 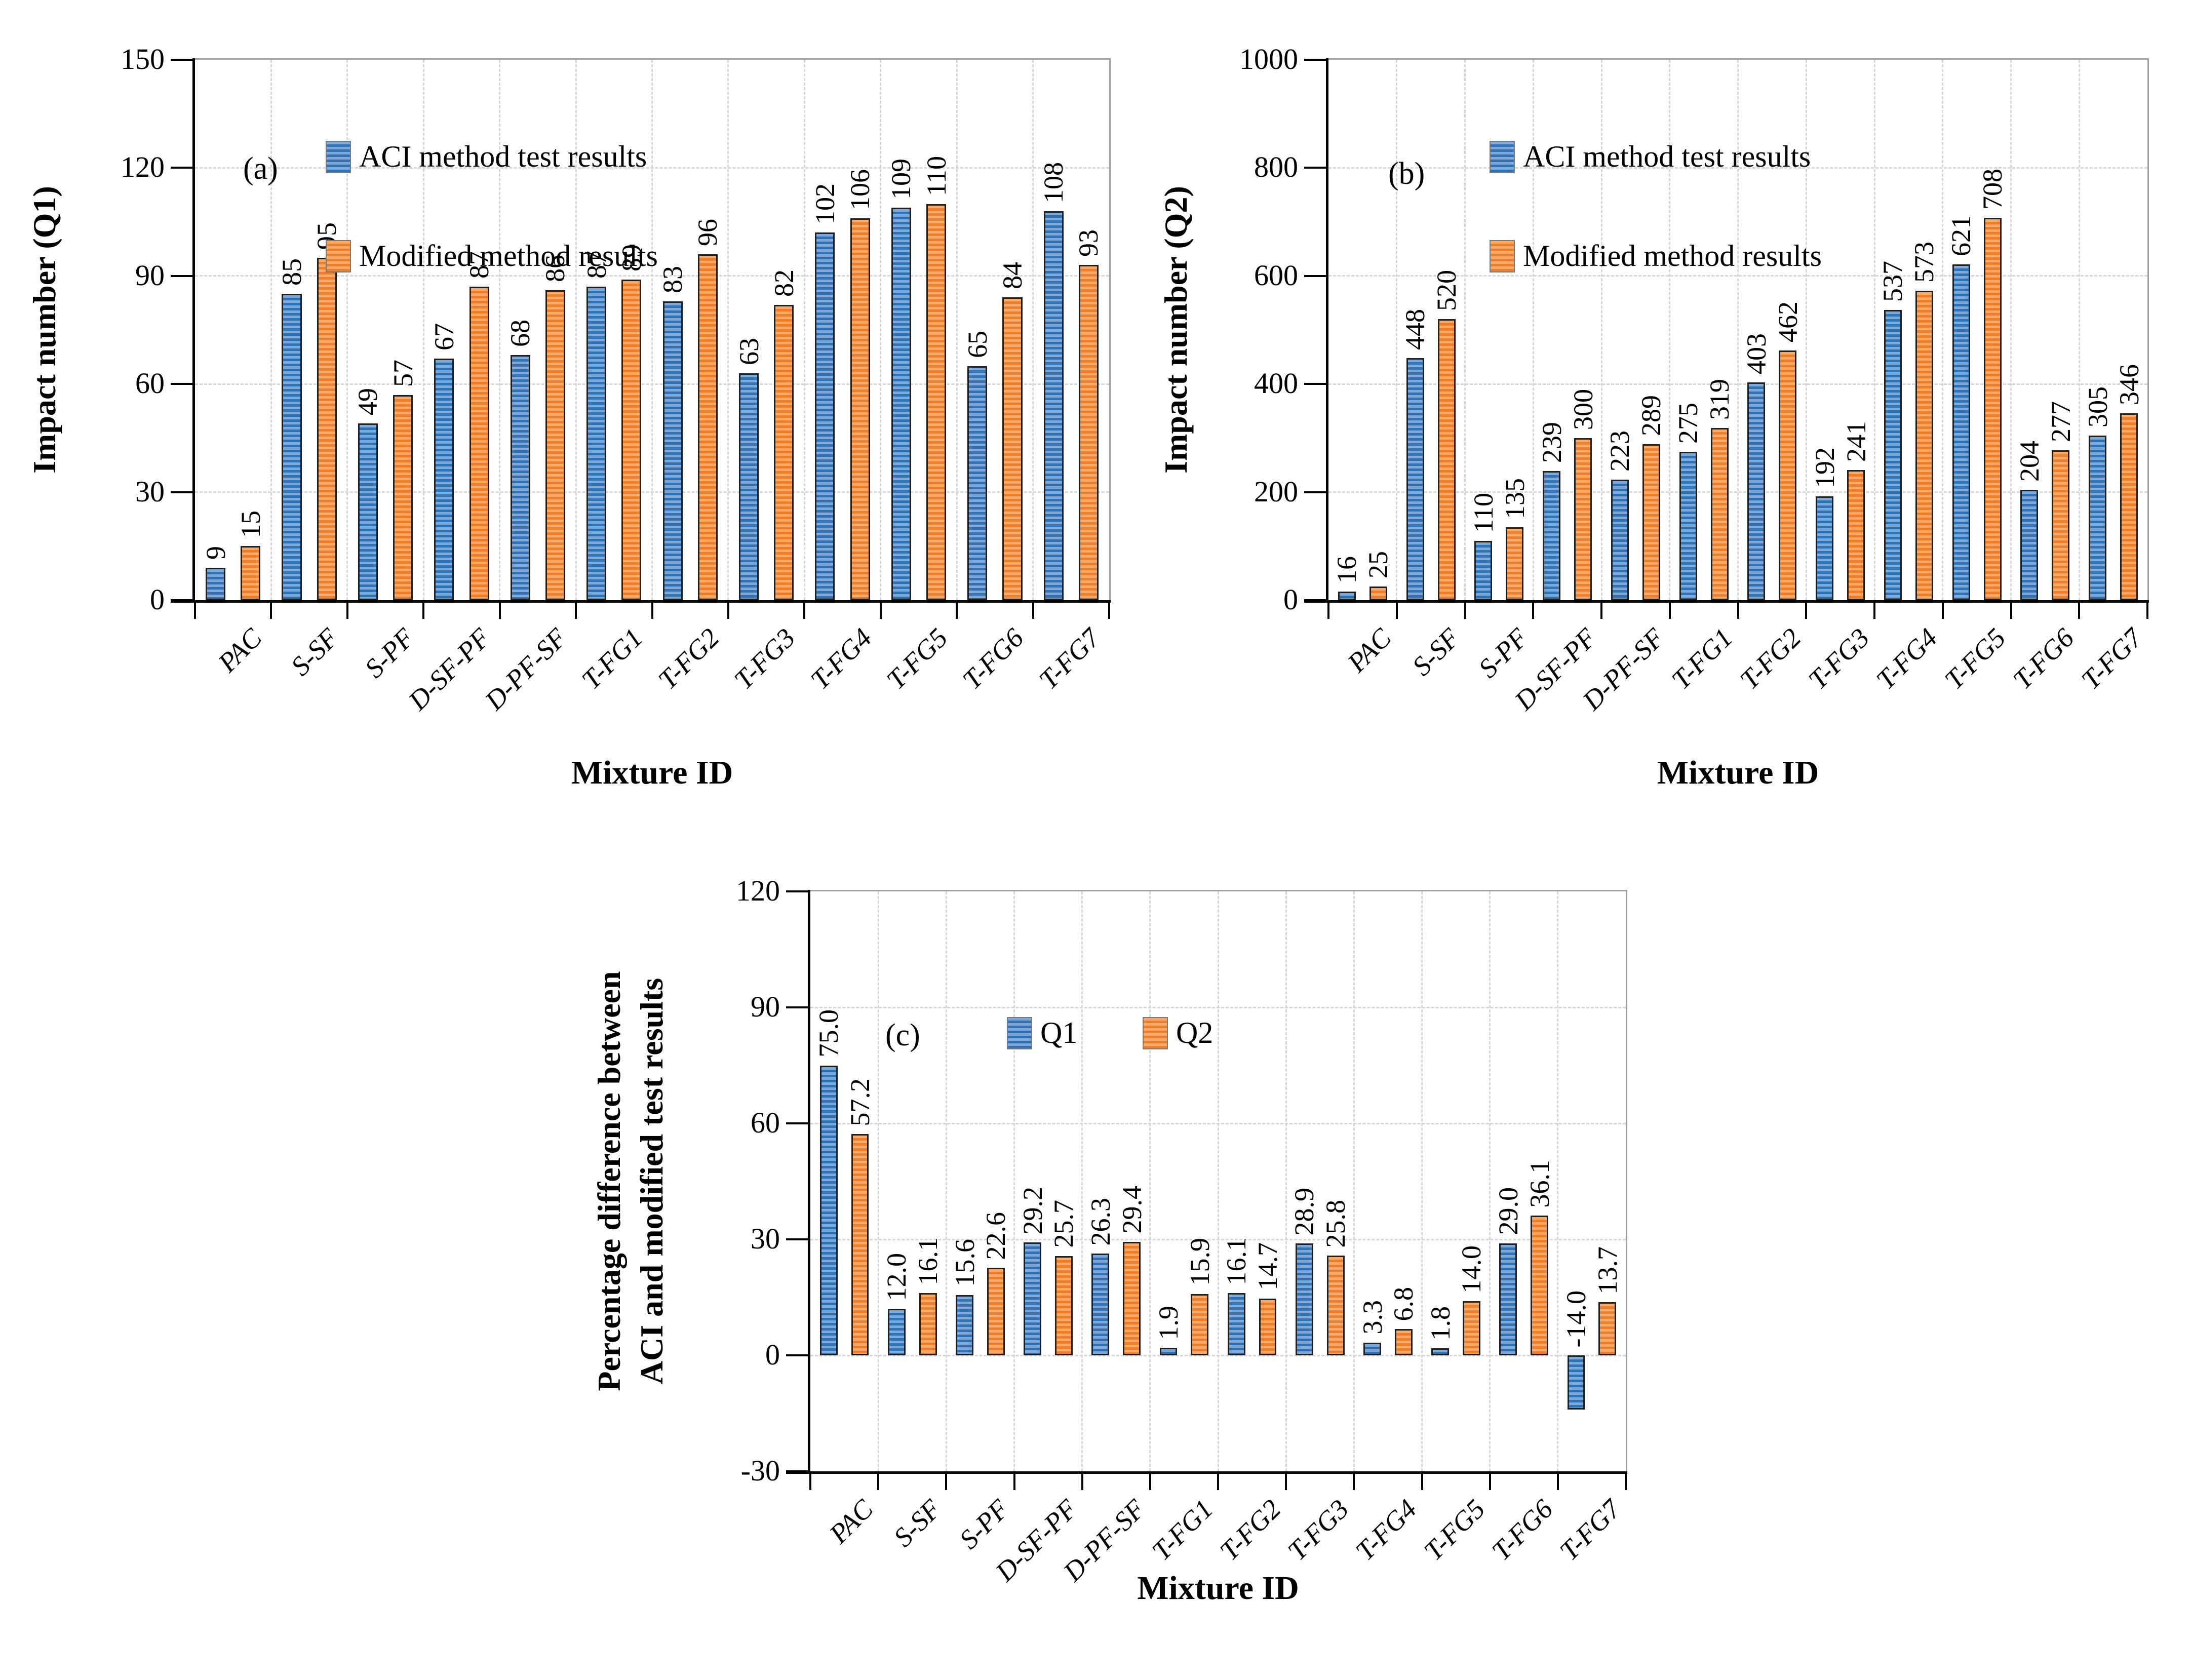 I want to click on plot-border-right, so click(x=2148, y=330).